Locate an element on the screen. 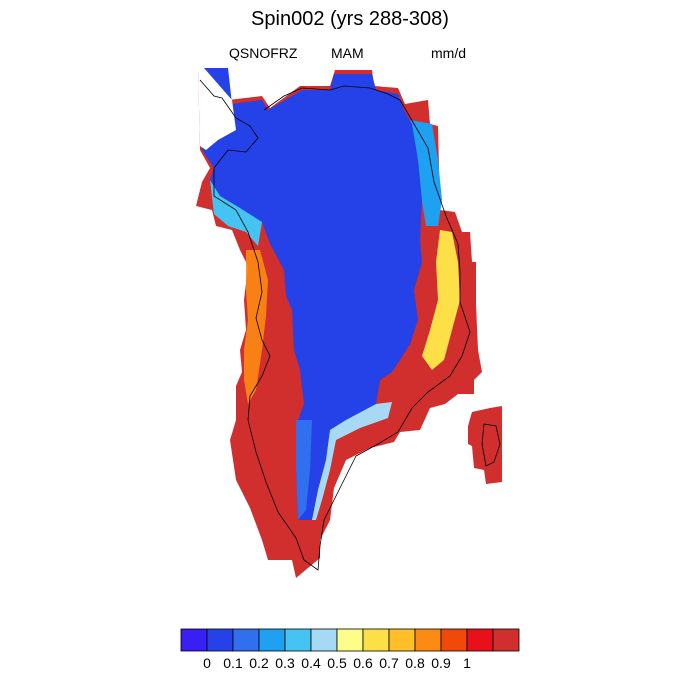 This screenshot has height=700, width=700. margin-lightblue-band-east is located at coordinates (426, 173).